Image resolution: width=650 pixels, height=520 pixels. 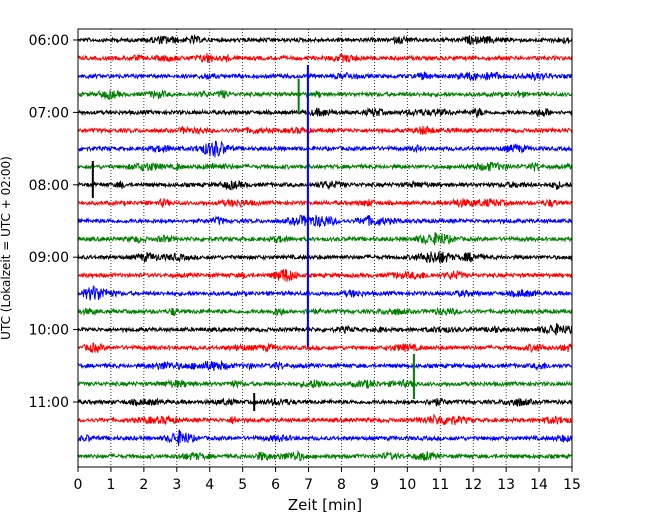 I want to click on x-tick-label-7: 7, so click(x=308, y=485).